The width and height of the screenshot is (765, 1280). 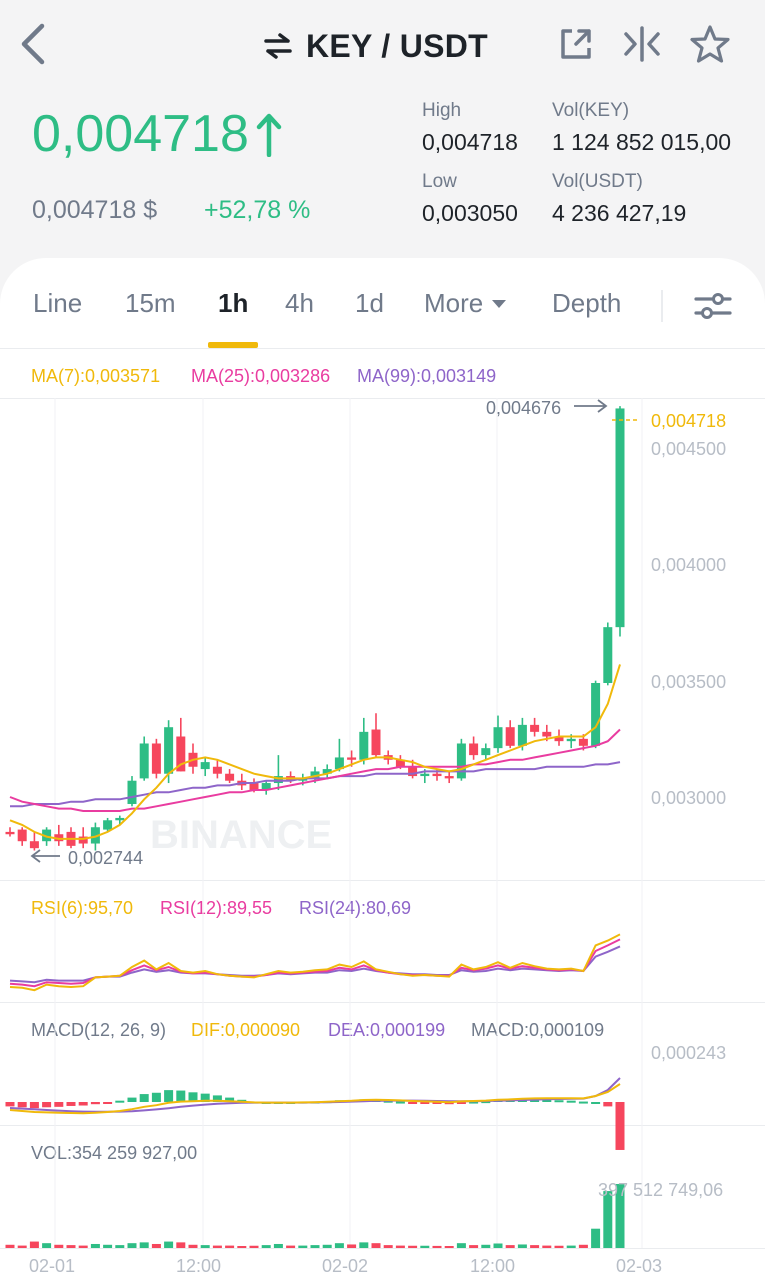 What do you see at coordinates (355, 908) in the screenshot?
I see `rsi24-label: RSI(24):80,69` at bounding box center [355, 908].